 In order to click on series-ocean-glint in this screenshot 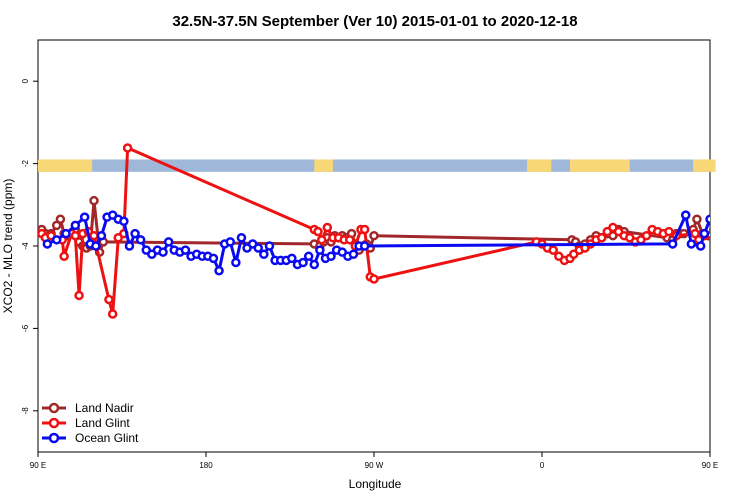, I will do `click(394, 243)`.